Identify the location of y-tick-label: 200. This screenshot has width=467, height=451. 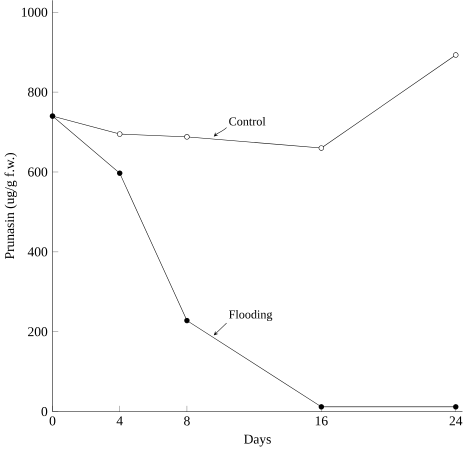
(38, 331).